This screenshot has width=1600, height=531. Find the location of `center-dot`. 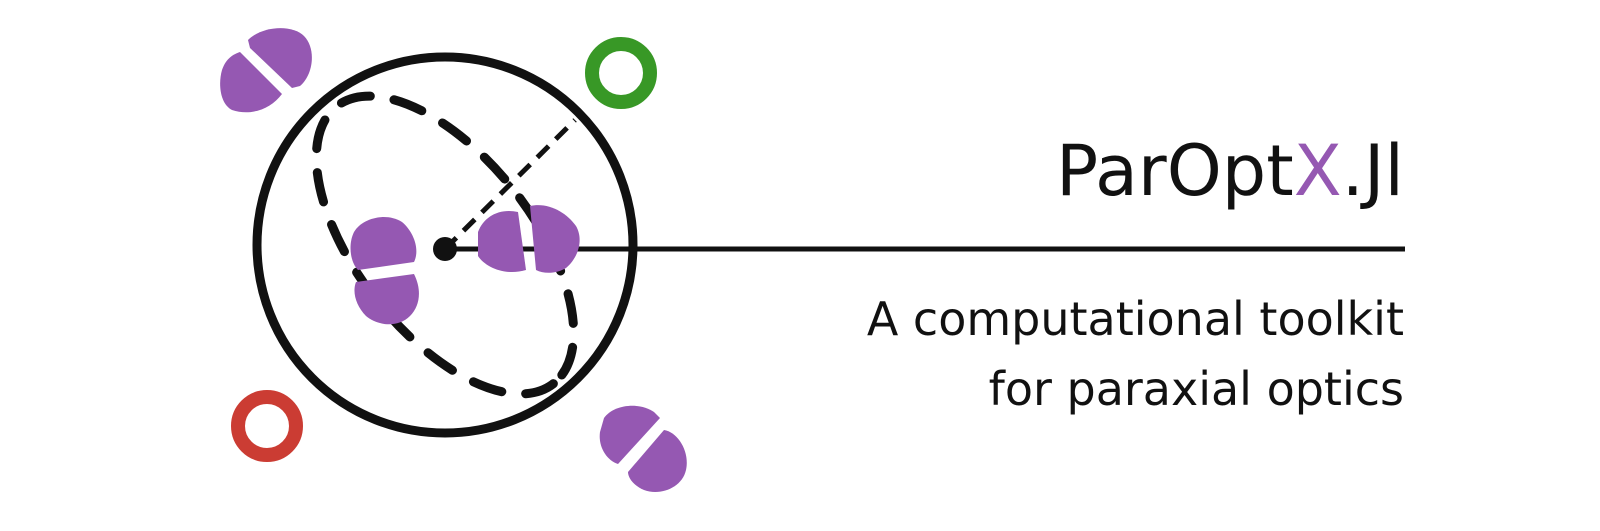

center-dot is located at coordinates (445, 249).